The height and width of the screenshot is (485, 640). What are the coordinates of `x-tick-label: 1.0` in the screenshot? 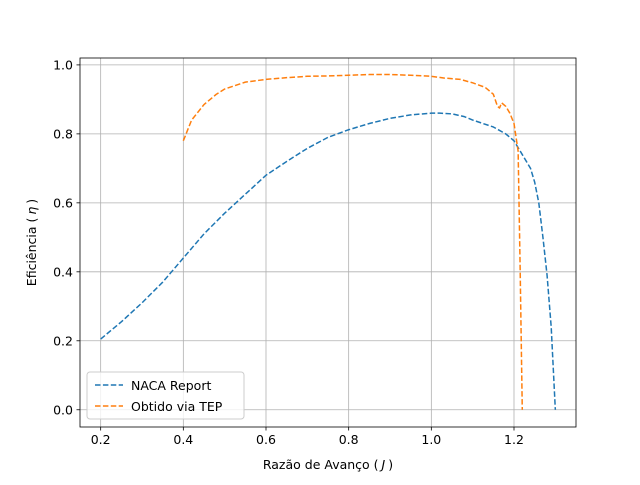 It's located at (431, 439).